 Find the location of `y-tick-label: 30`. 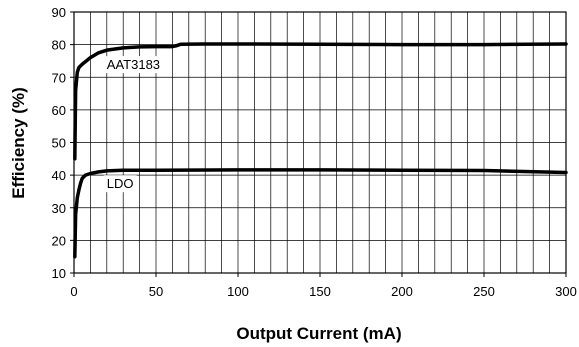

y-tick-label: 30 is located at coordinates (59, 208).